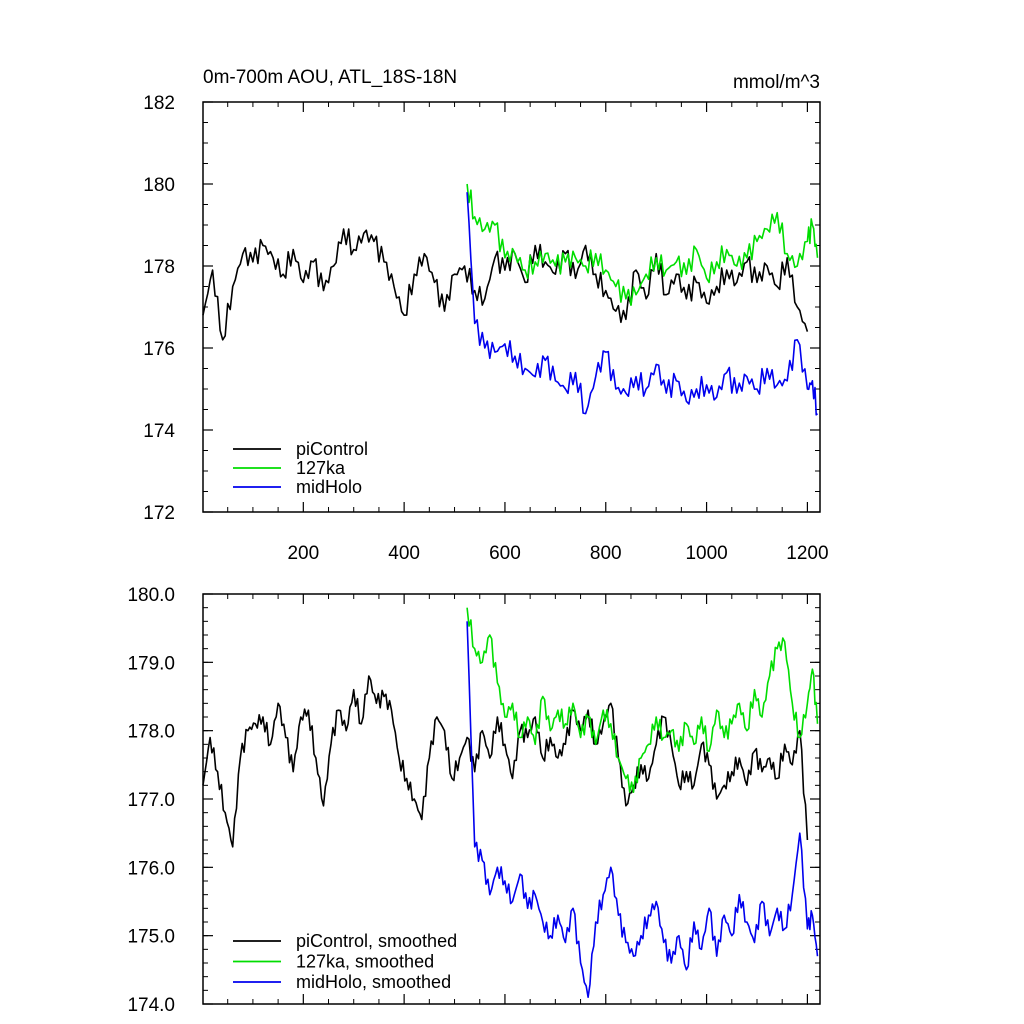 The image size is (1024, 1024). I want to click on y-tick-label: 175.0, so click(151, 937).